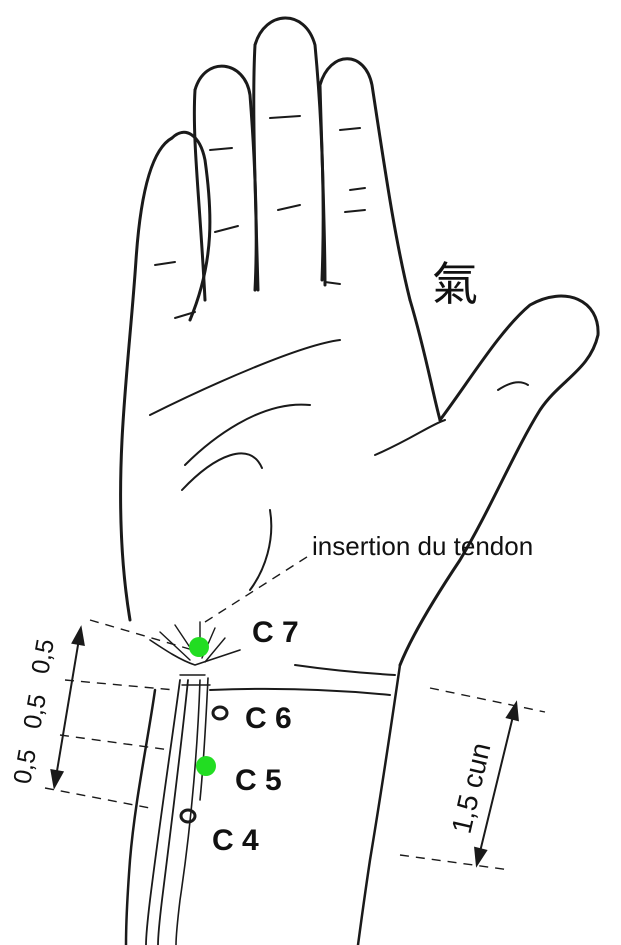 This screenshot has width=621, height=945. What do you see at coordinates (257, 588) in the screenshot?
I see `tendon-leader-line` at bounding box center [257, 588].